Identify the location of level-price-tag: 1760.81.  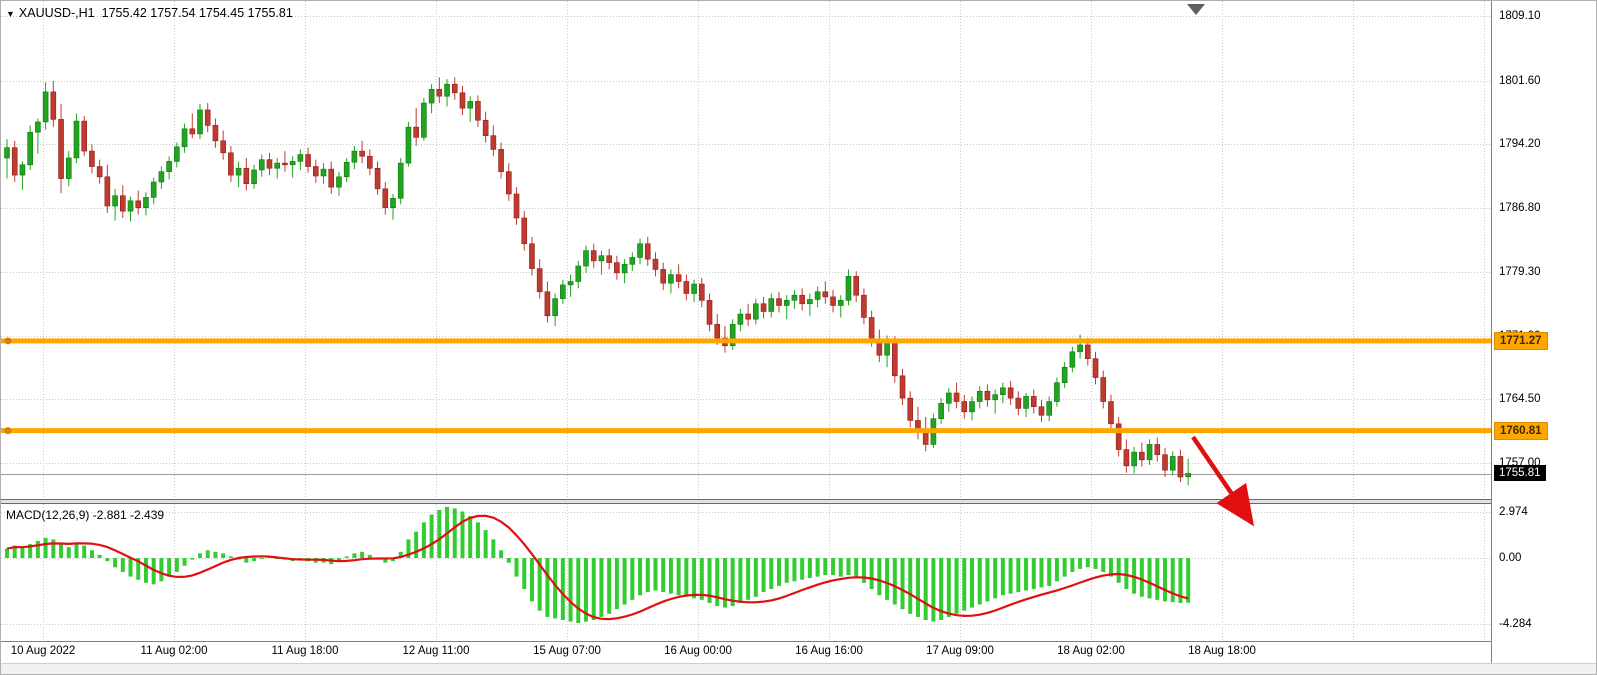
(1521, 431).